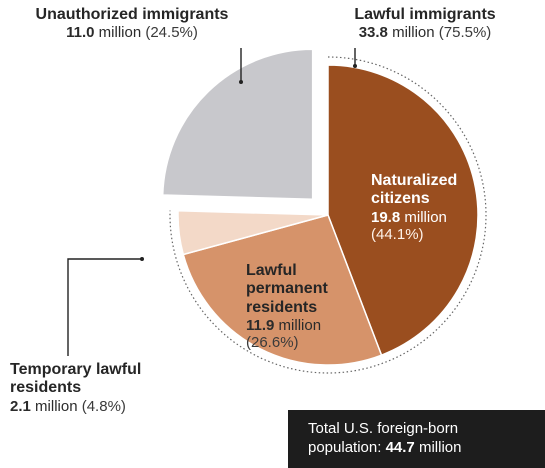  What do you see at coordinates (46, 388) in the screenshot?
I see `temporary-title-line2: residents` at bounding box center [46, 388].